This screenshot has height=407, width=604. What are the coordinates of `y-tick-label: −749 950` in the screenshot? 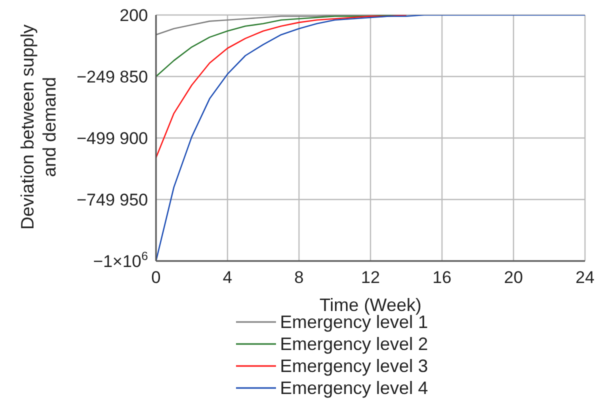 It's located at (112, 200).